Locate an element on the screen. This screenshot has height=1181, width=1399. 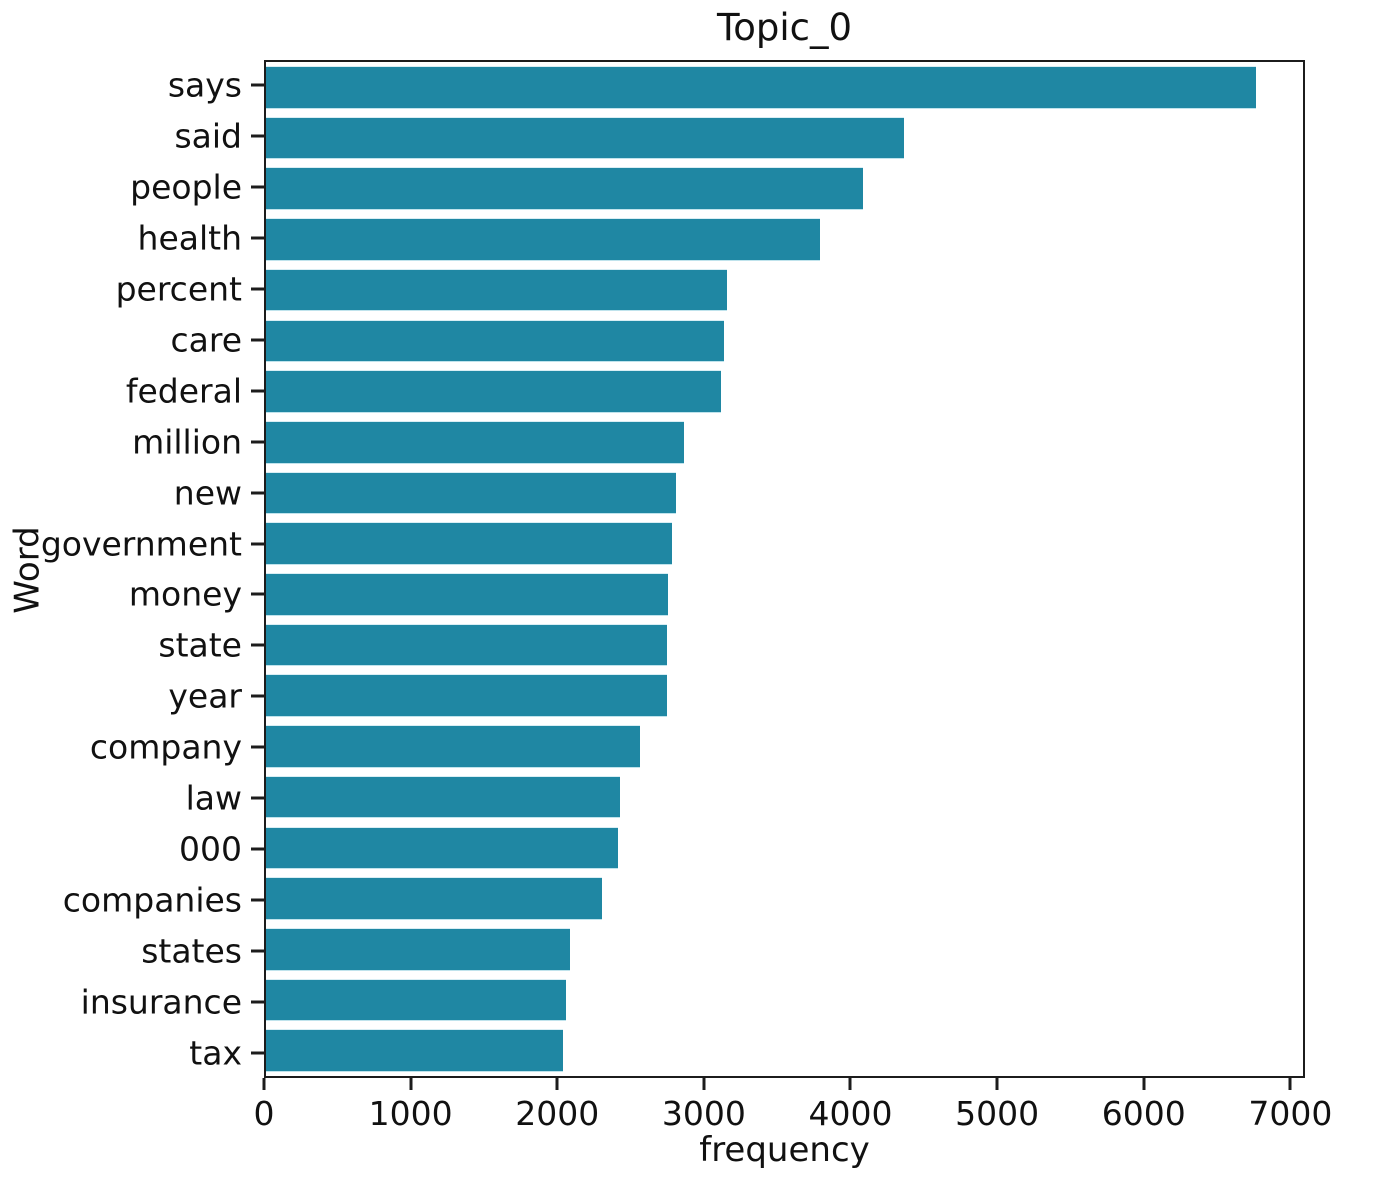
bar-percent is located at coordinates (496, 290).